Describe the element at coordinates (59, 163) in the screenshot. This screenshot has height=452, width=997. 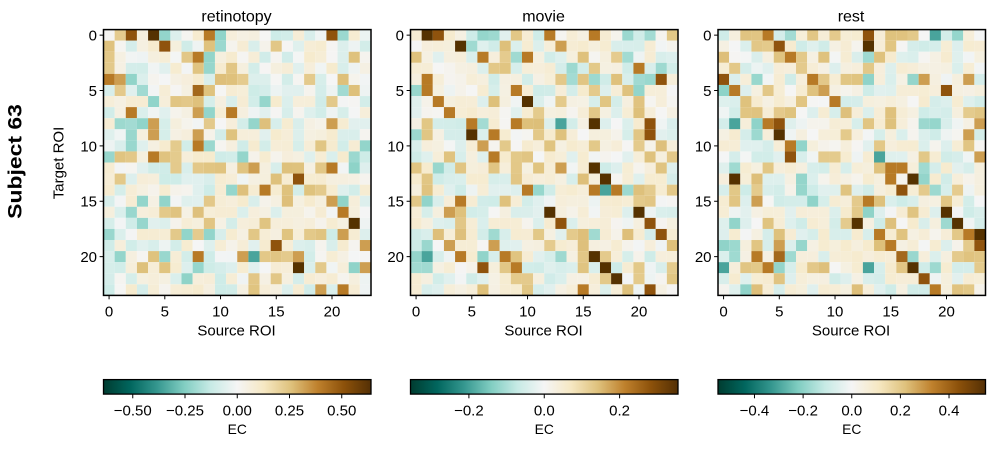
I see `svg-text: Target ROI` at that location.